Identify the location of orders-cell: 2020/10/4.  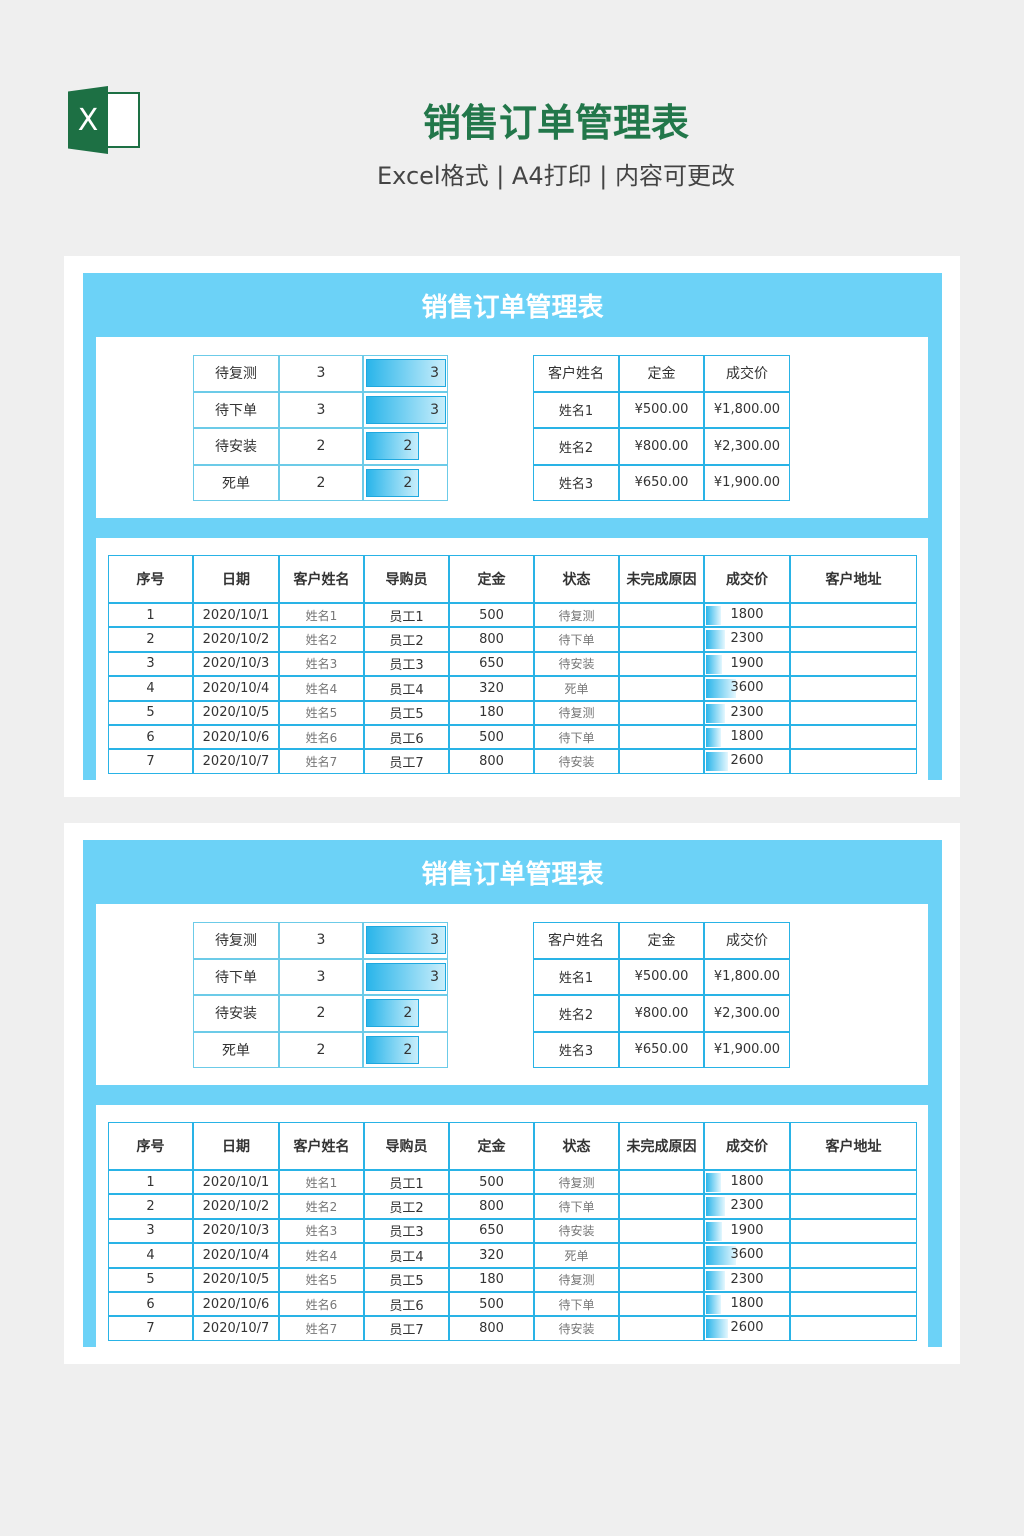
(236, 688).